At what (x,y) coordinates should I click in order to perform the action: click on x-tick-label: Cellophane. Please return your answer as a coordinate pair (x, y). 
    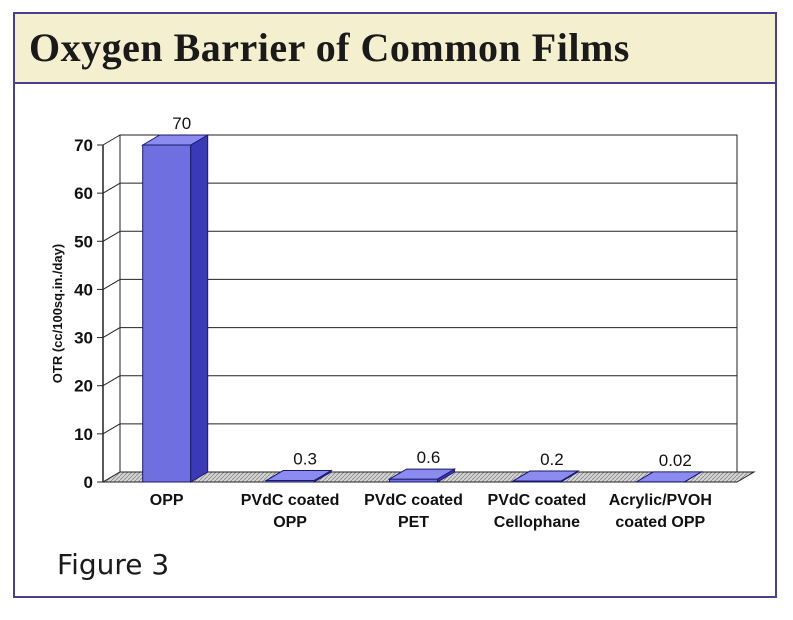
    Looking at the image, I should click on (537, 522).